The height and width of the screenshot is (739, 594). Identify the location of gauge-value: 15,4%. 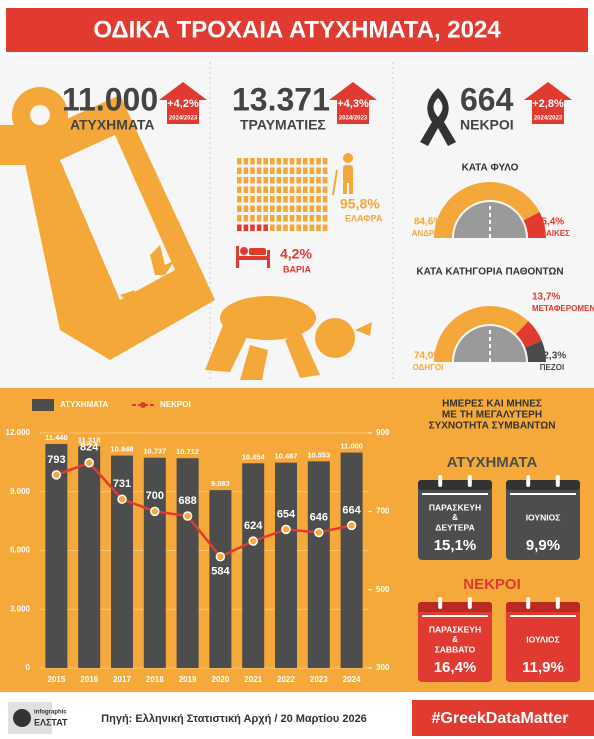
(550, 222).